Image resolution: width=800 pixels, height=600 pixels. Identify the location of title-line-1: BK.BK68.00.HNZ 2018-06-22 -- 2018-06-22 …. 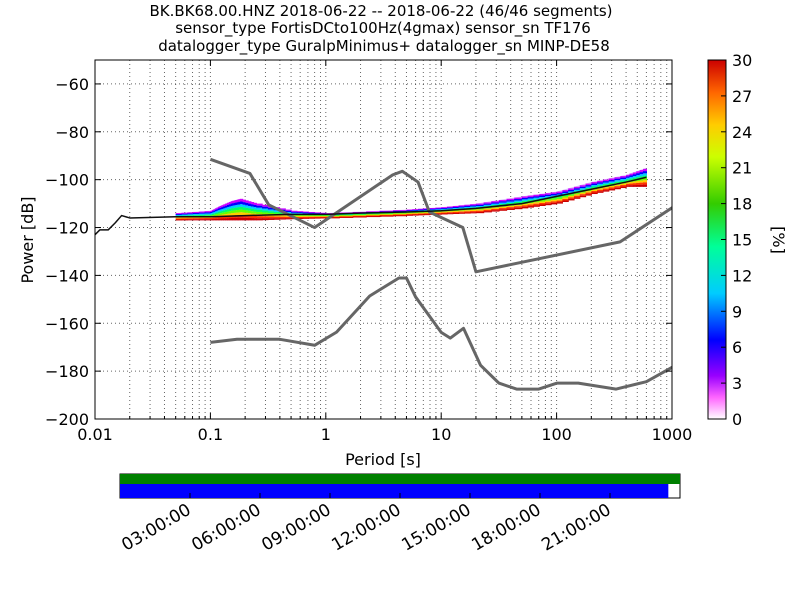
(380, 11).